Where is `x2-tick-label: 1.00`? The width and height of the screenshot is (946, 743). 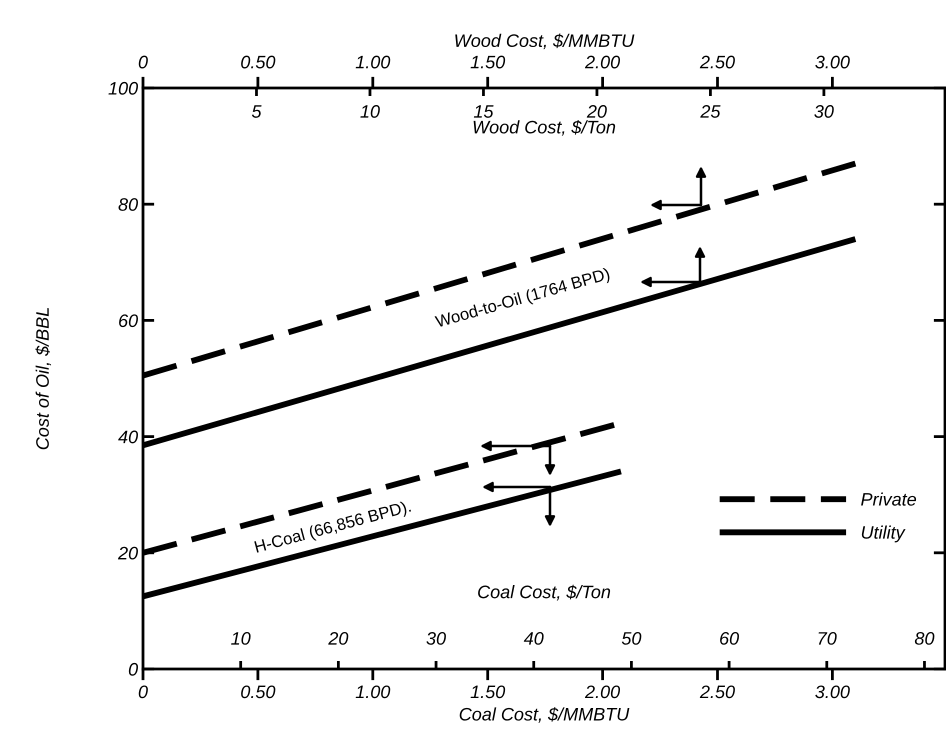
x2-tick-label: 1.00 is located at coordinates (373, 62).